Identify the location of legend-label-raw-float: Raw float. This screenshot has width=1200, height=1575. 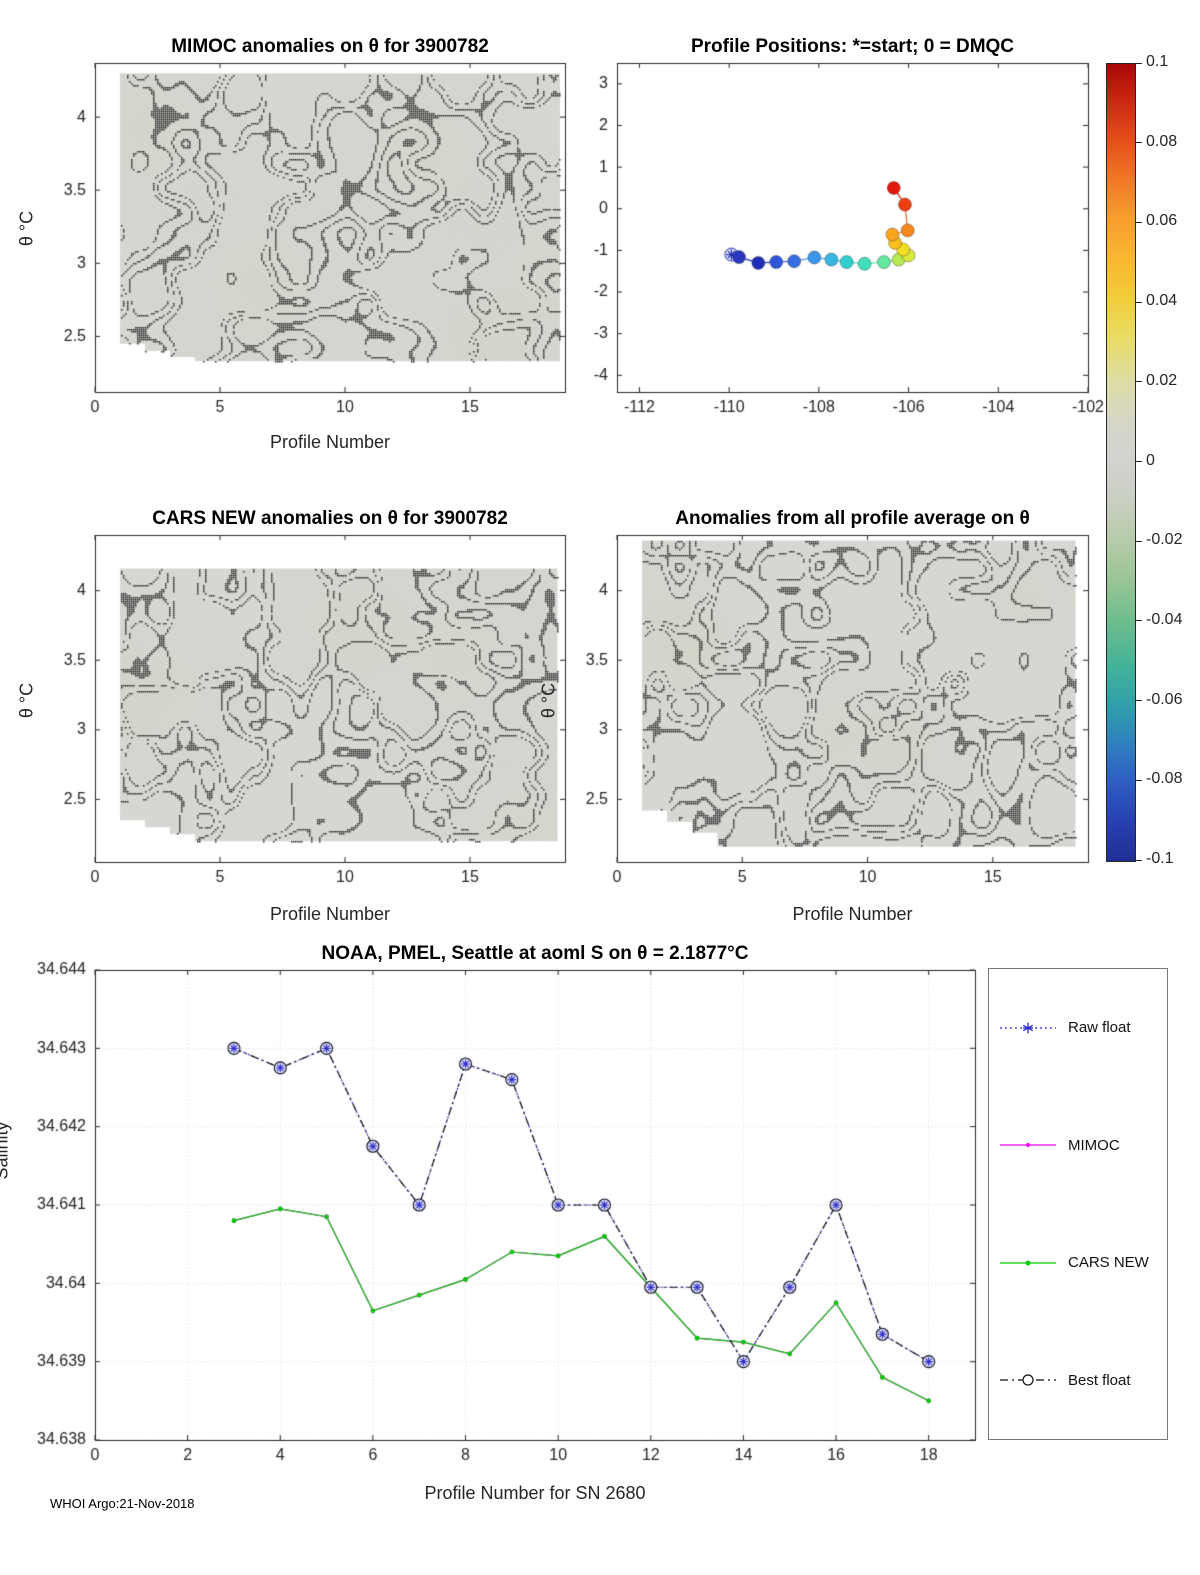
(1099, 1028).